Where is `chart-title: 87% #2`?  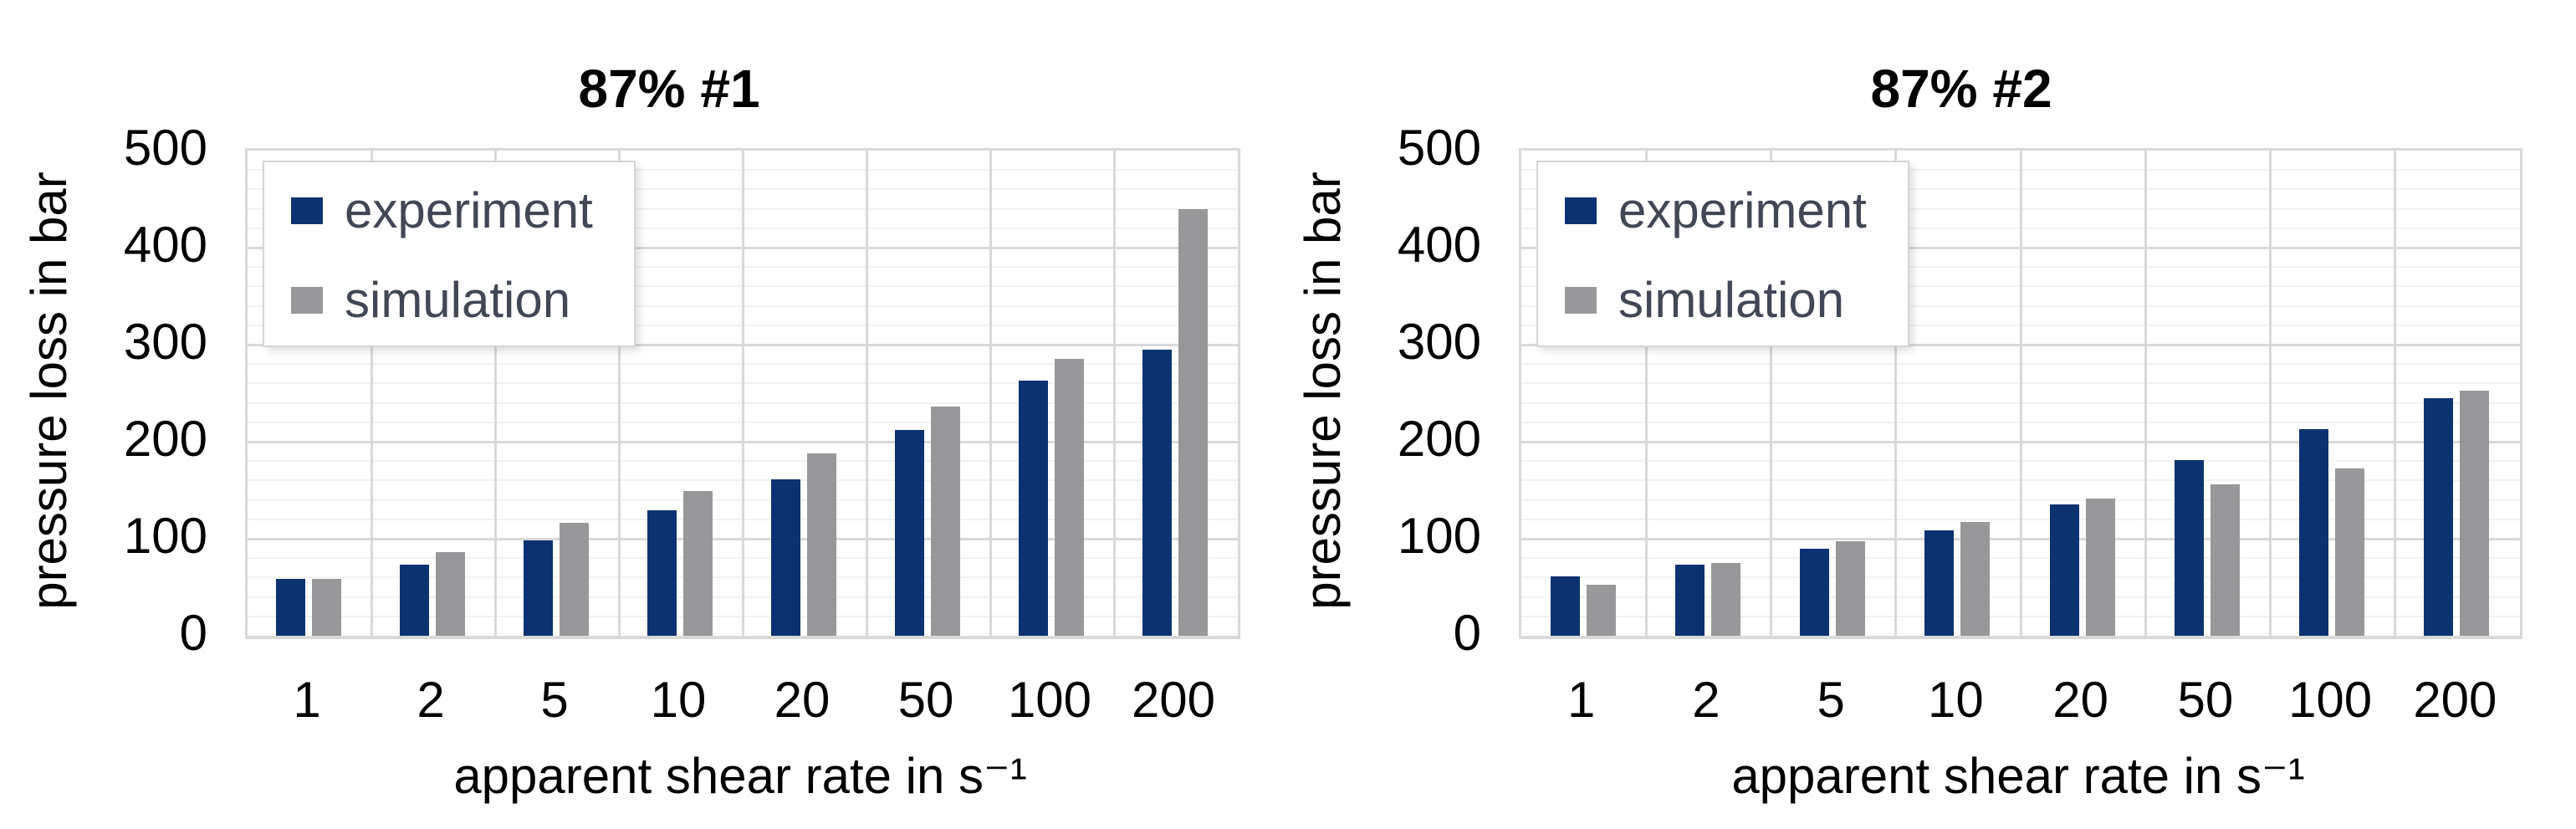 chart-title: 87% #2 is located at coordinates (1961, 89).